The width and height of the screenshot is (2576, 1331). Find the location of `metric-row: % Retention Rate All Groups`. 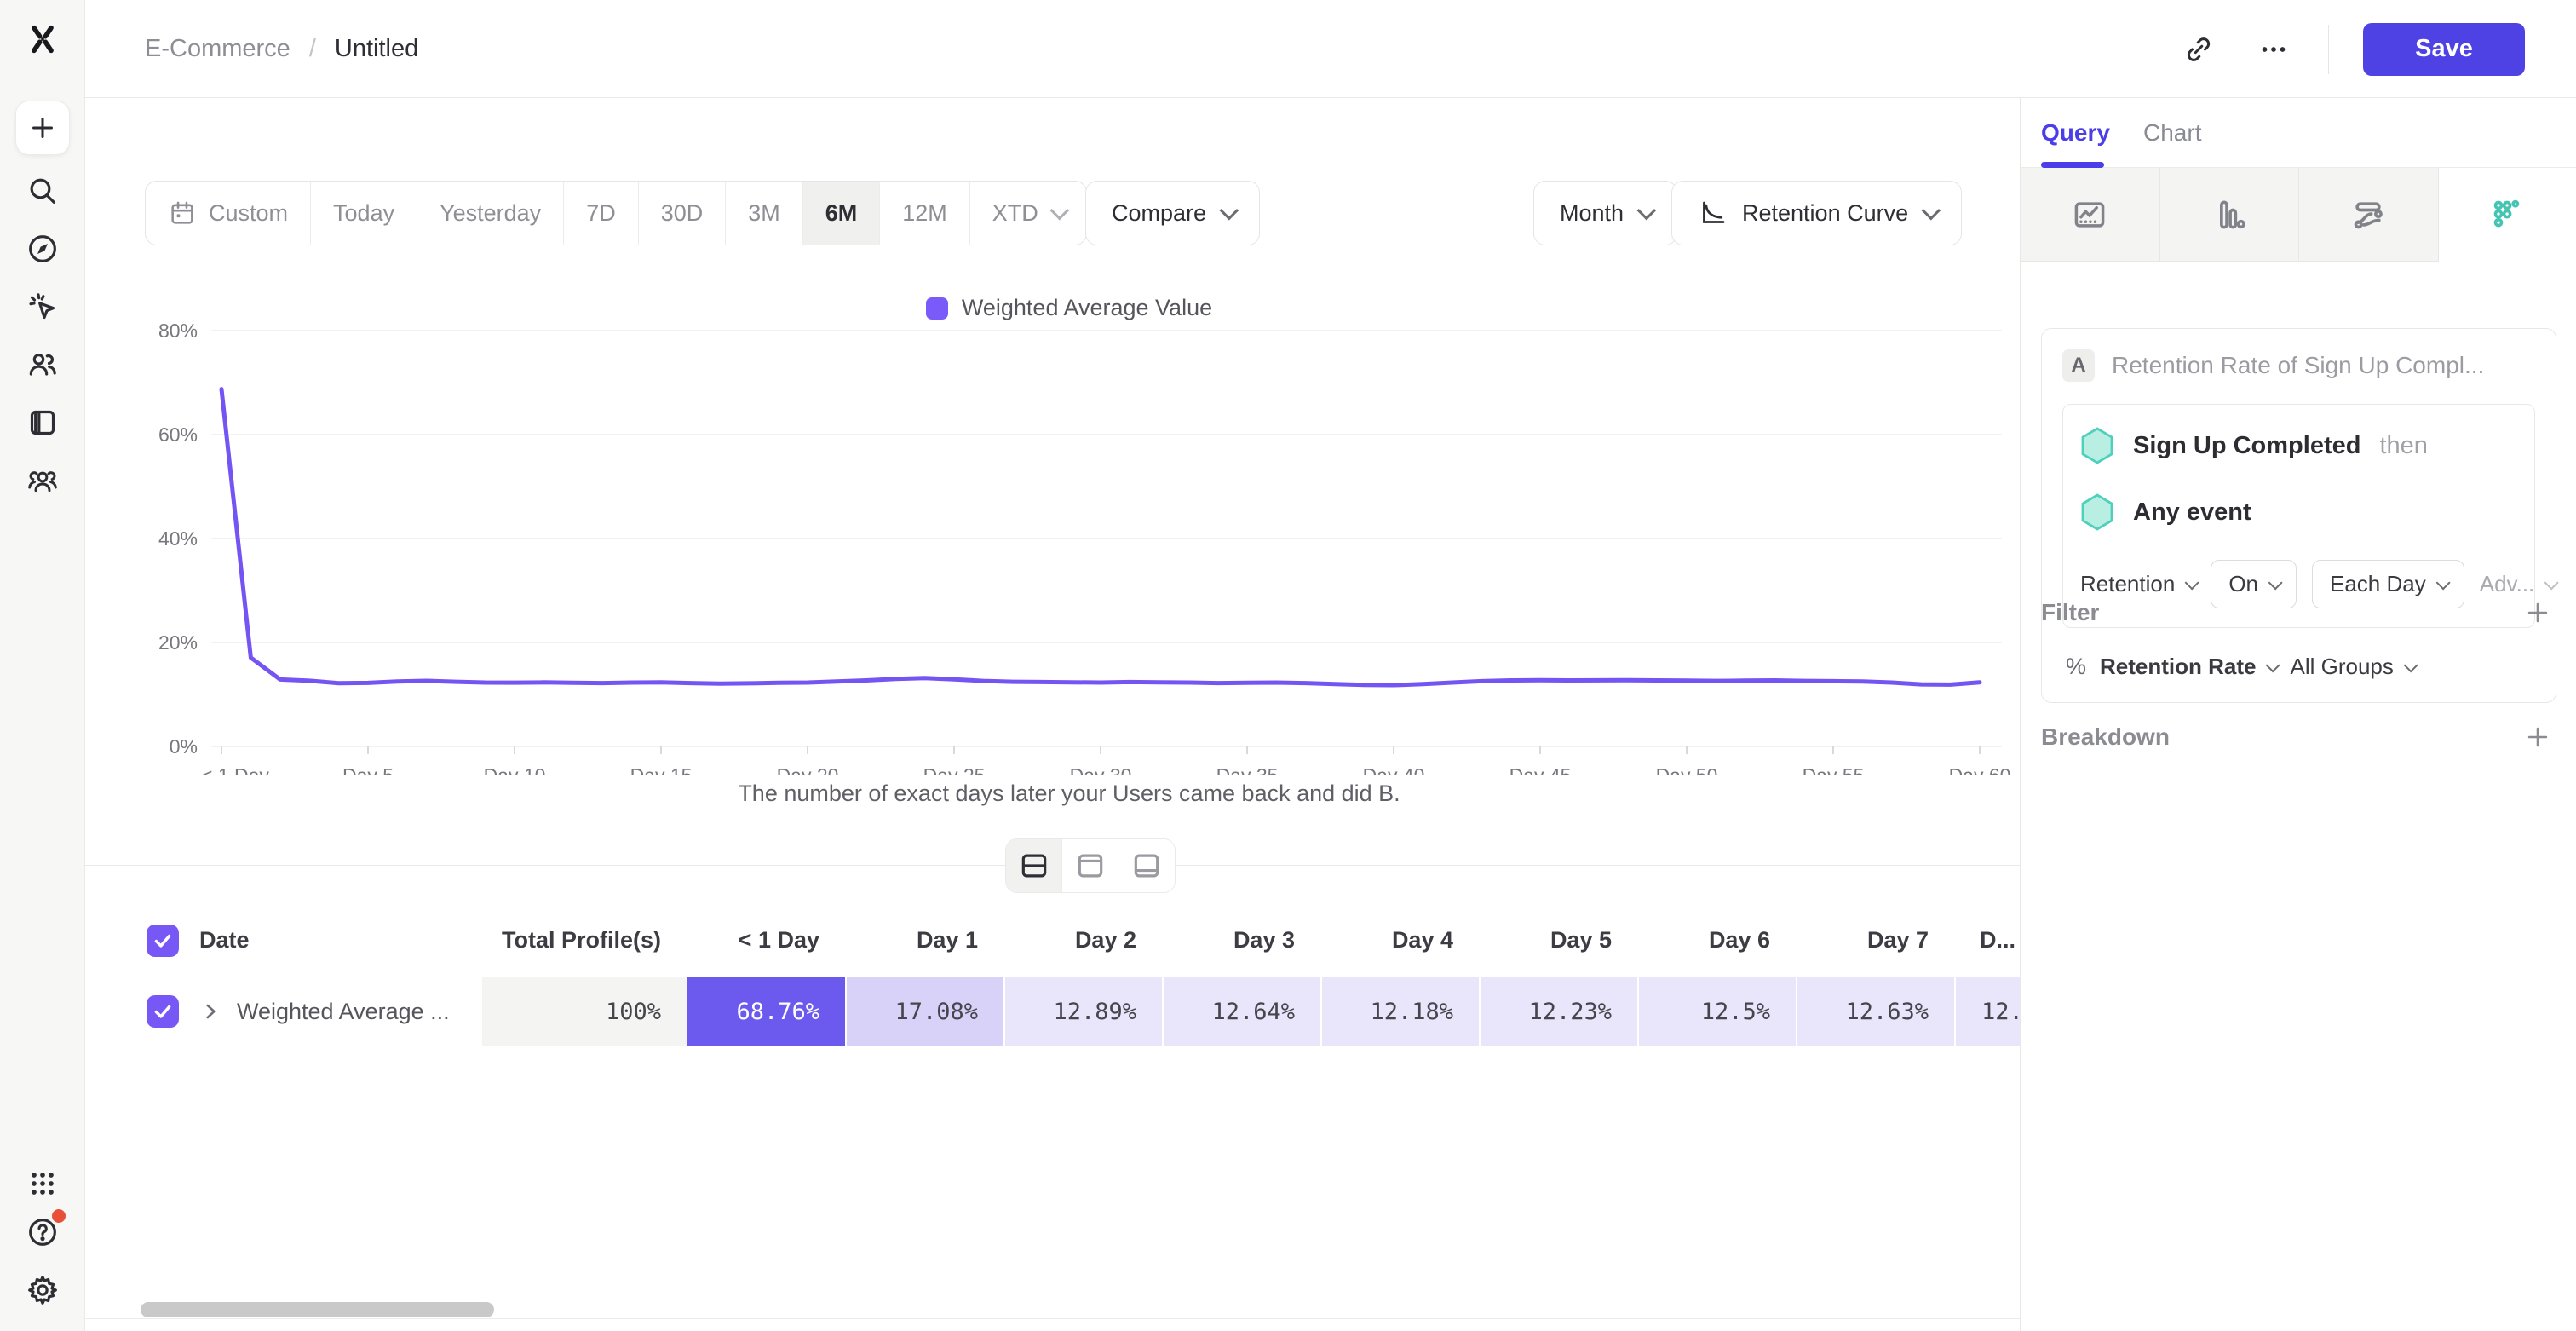

metric-row: % Retention Rate All Groups is located at coordinates (2299, 667).